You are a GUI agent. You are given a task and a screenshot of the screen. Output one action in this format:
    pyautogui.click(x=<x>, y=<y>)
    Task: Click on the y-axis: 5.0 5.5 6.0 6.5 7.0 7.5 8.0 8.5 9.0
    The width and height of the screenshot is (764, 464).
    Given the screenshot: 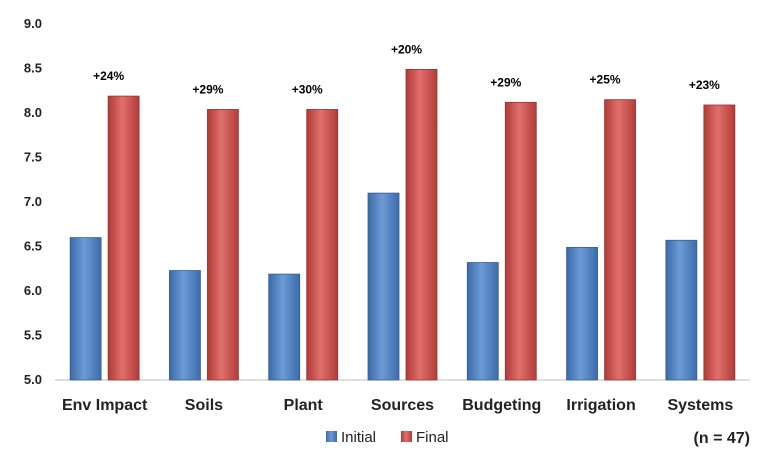 What is the action you would take?
    pyautogui.click(x=33, y=201)
    